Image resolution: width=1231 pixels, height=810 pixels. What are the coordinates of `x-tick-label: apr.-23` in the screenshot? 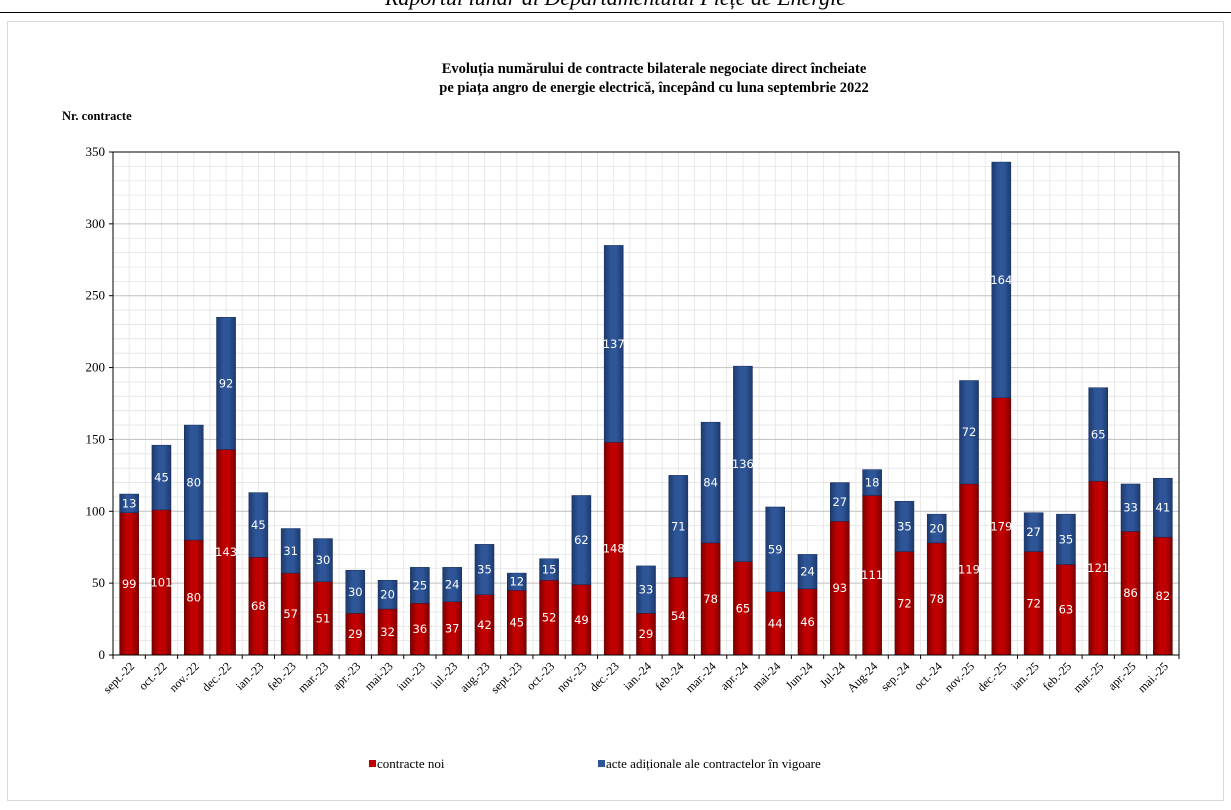 It's located at (347, 676).